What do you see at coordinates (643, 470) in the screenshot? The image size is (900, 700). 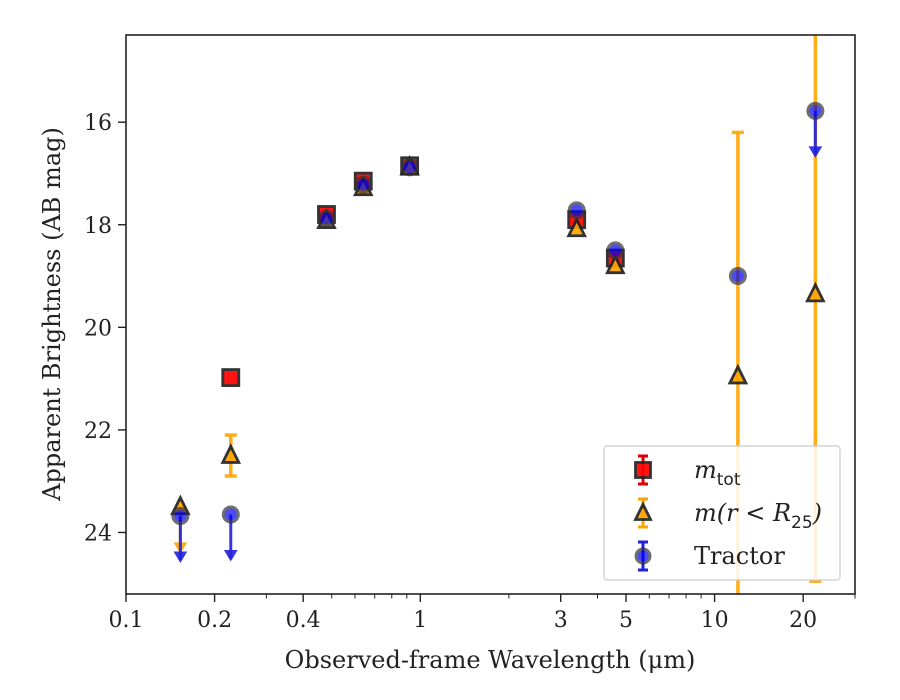 I see `legend-marker-square` at bounding box center [643, 470].